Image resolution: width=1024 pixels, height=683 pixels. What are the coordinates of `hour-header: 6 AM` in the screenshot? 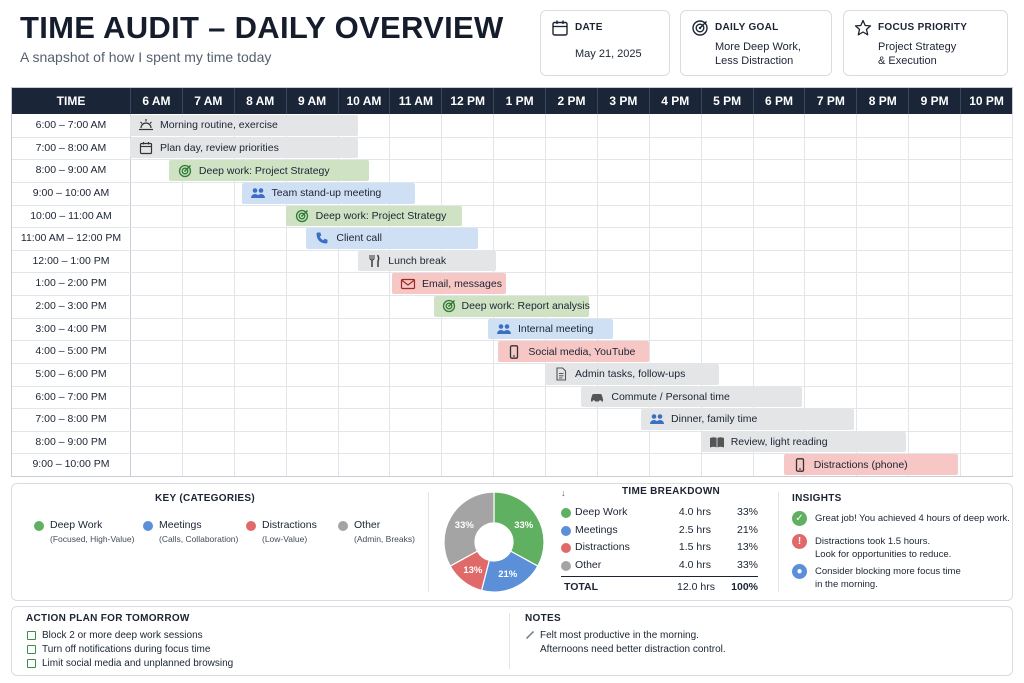 It's located at (156, 101).